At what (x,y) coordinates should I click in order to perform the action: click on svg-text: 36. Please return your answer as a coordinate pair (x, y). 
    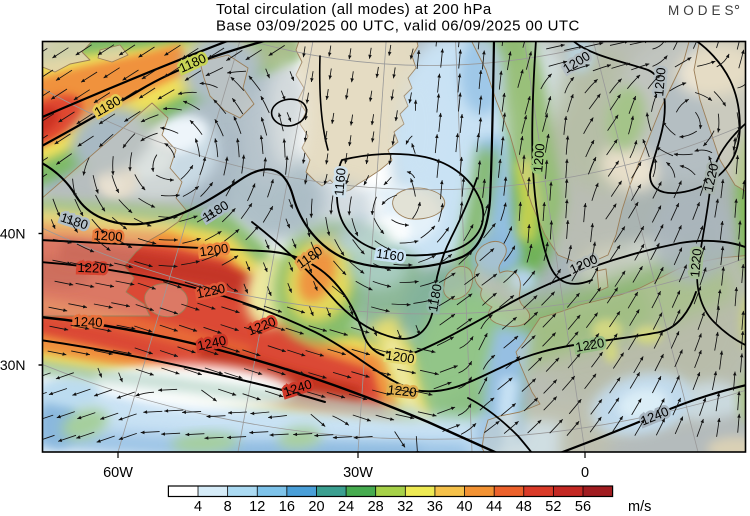
    Looking at the image, I should click on (435, 507).